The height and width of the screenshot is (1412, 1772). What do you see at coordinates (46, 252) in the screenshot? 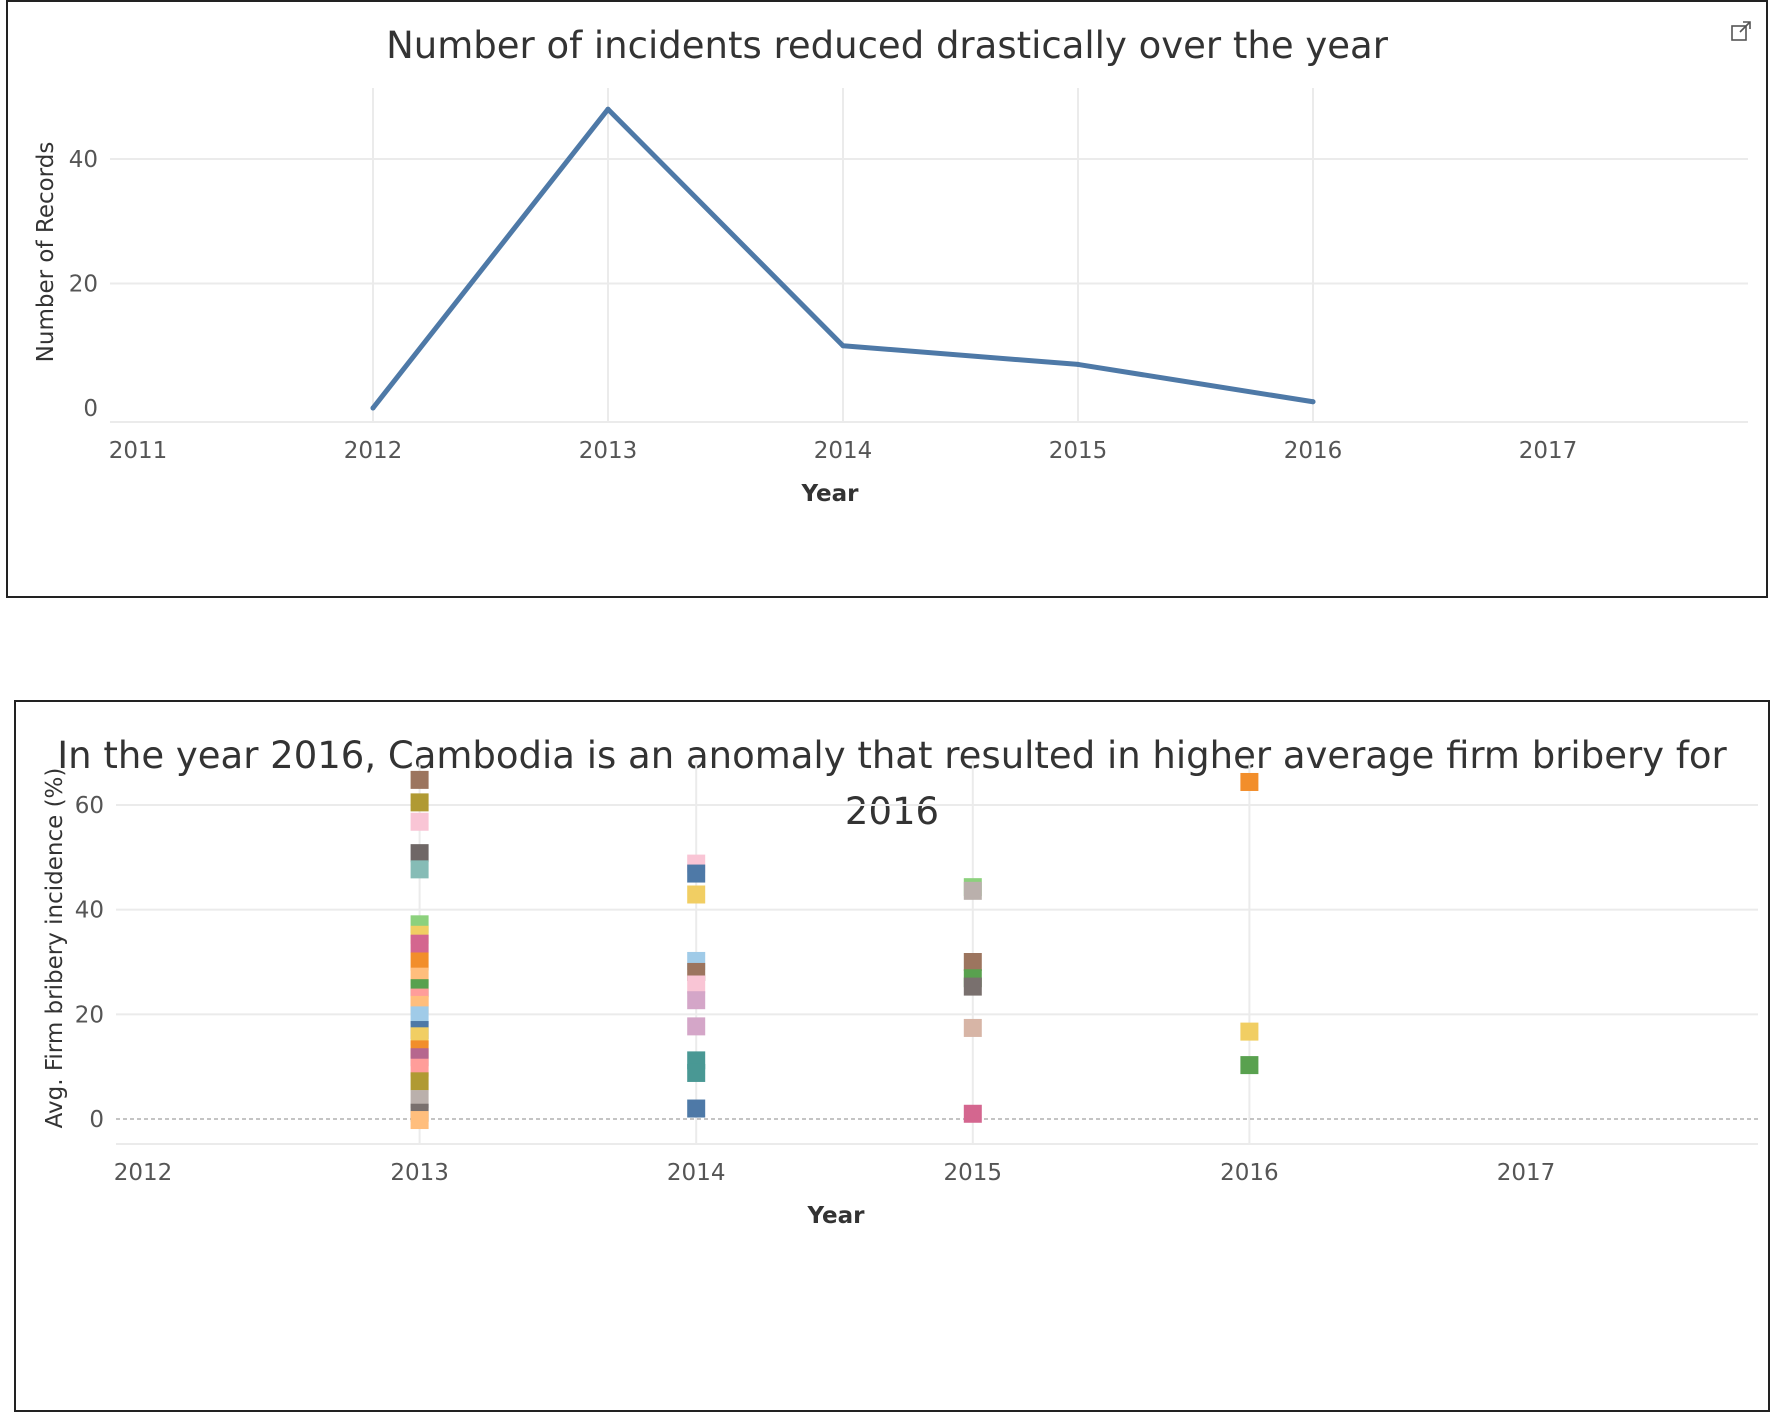
I see `y-axis-title: Number of Records` at bounding box center [46, 252].